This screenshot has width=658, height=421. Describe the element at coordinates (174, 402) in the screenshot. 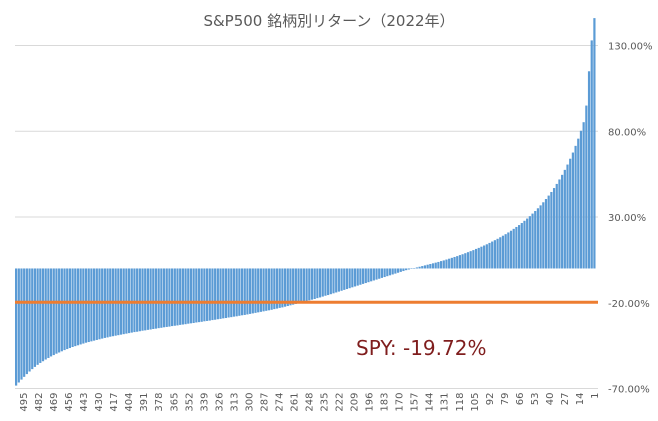

I see `x-tick-label: 365` at that location.